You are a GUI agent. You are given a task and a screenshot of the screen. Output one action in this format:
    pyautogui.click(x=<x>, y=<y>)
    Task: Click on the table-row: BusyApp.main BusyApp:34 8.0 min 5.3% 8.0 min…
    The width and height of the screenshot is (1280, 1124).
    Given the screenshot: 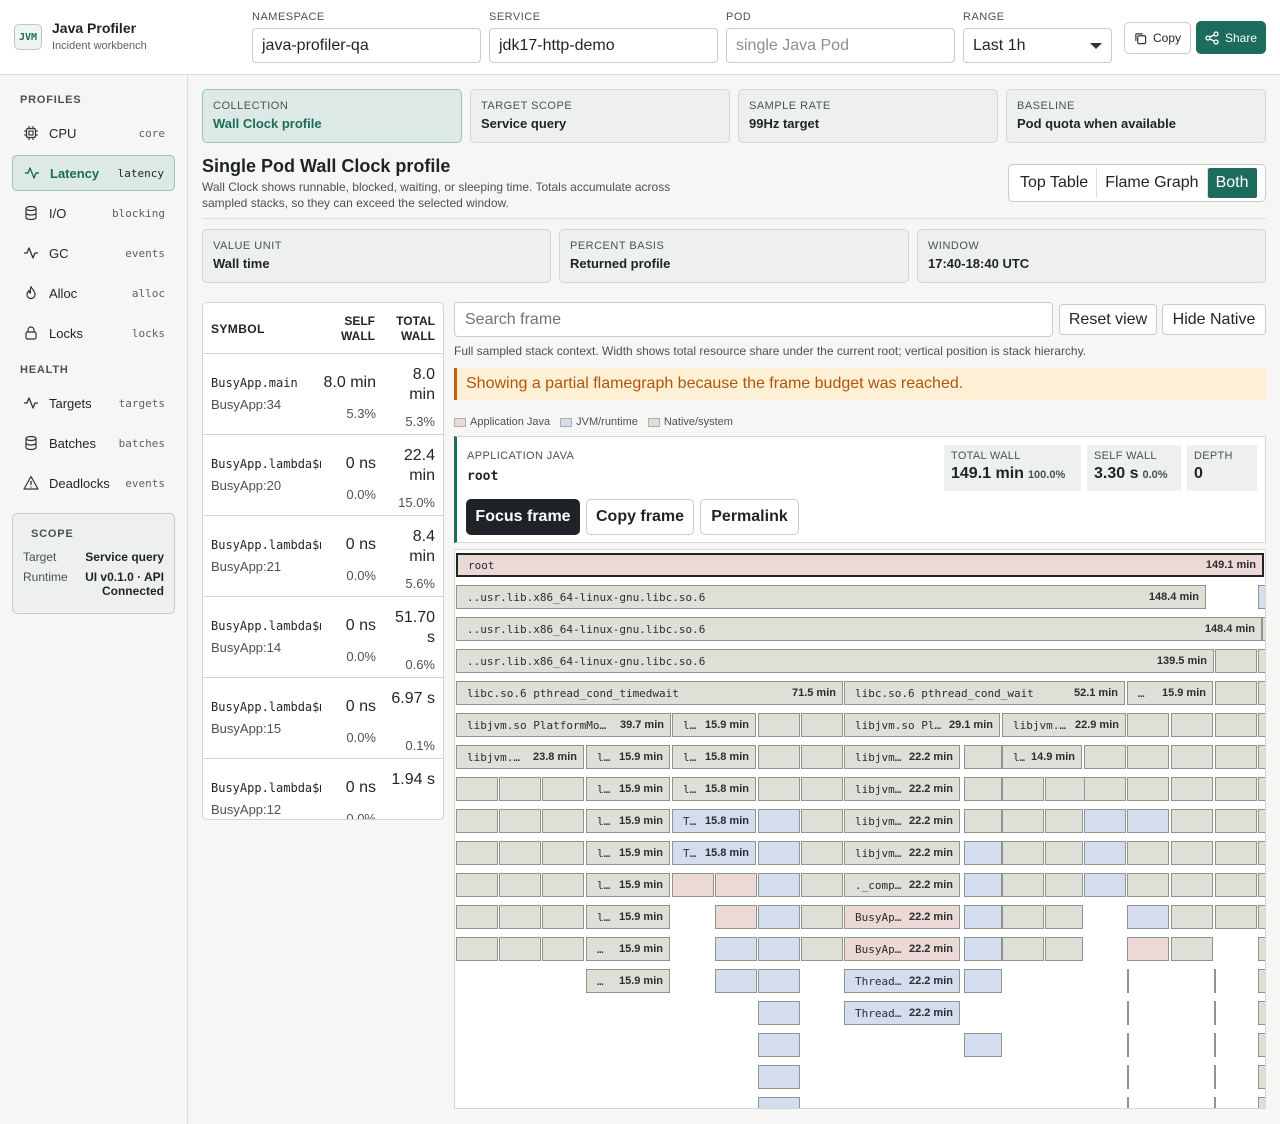 What is the action you would take?
    pyautogui.click(x=323, y=394)
    